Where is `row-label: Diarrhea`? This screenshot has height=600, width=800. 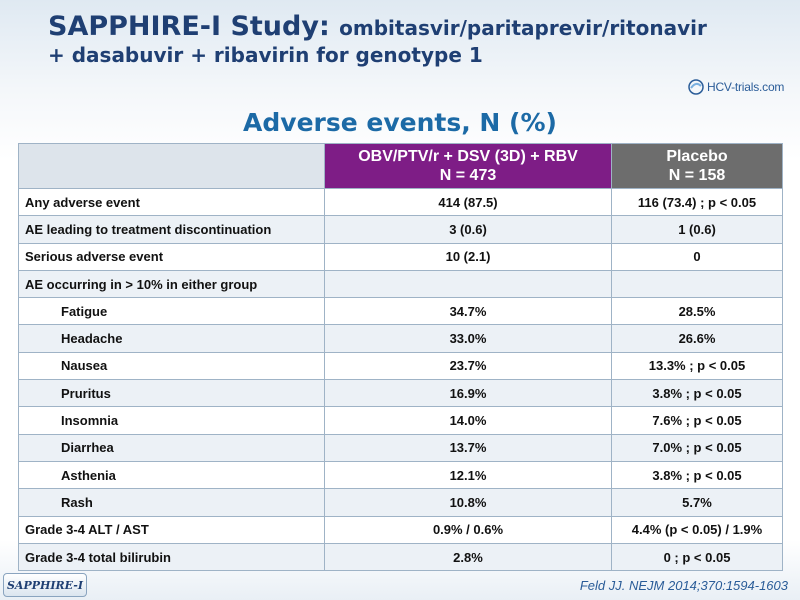
row-label: Diarrhea is located at coordinates (171, 447).